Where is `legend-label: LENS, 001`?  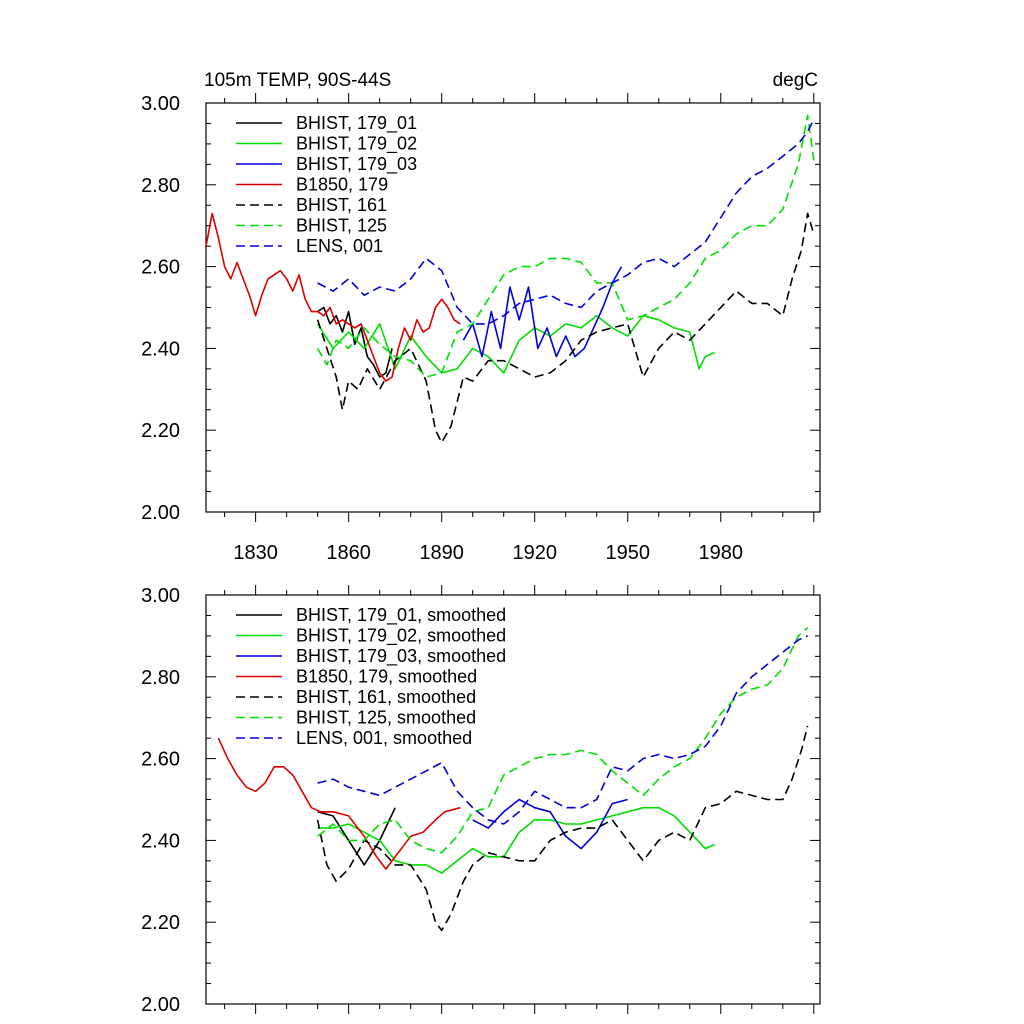
legend-label: LENS, 001 is located at coordinates (339, 246).